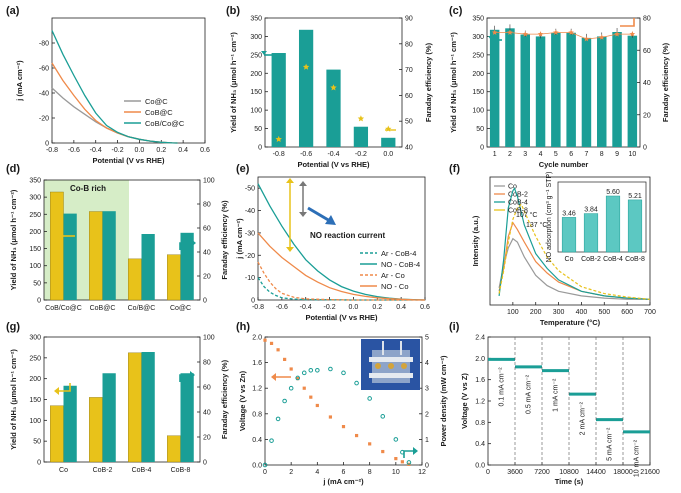  Describe the element at coordinates (156, 101) in the screenshot. I see `legend-label: Co@C` at that location.